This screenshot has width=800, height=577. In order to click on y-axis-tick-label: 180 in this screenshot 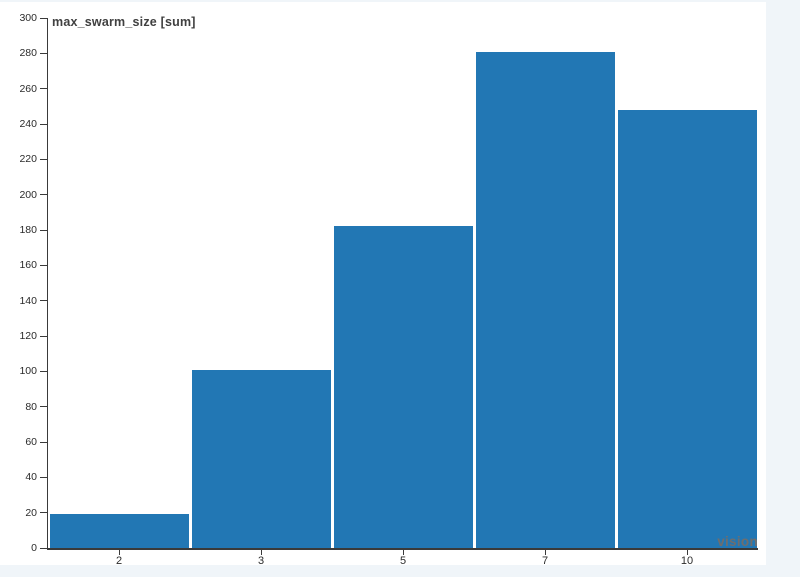, I will do `click(28, 230)`.